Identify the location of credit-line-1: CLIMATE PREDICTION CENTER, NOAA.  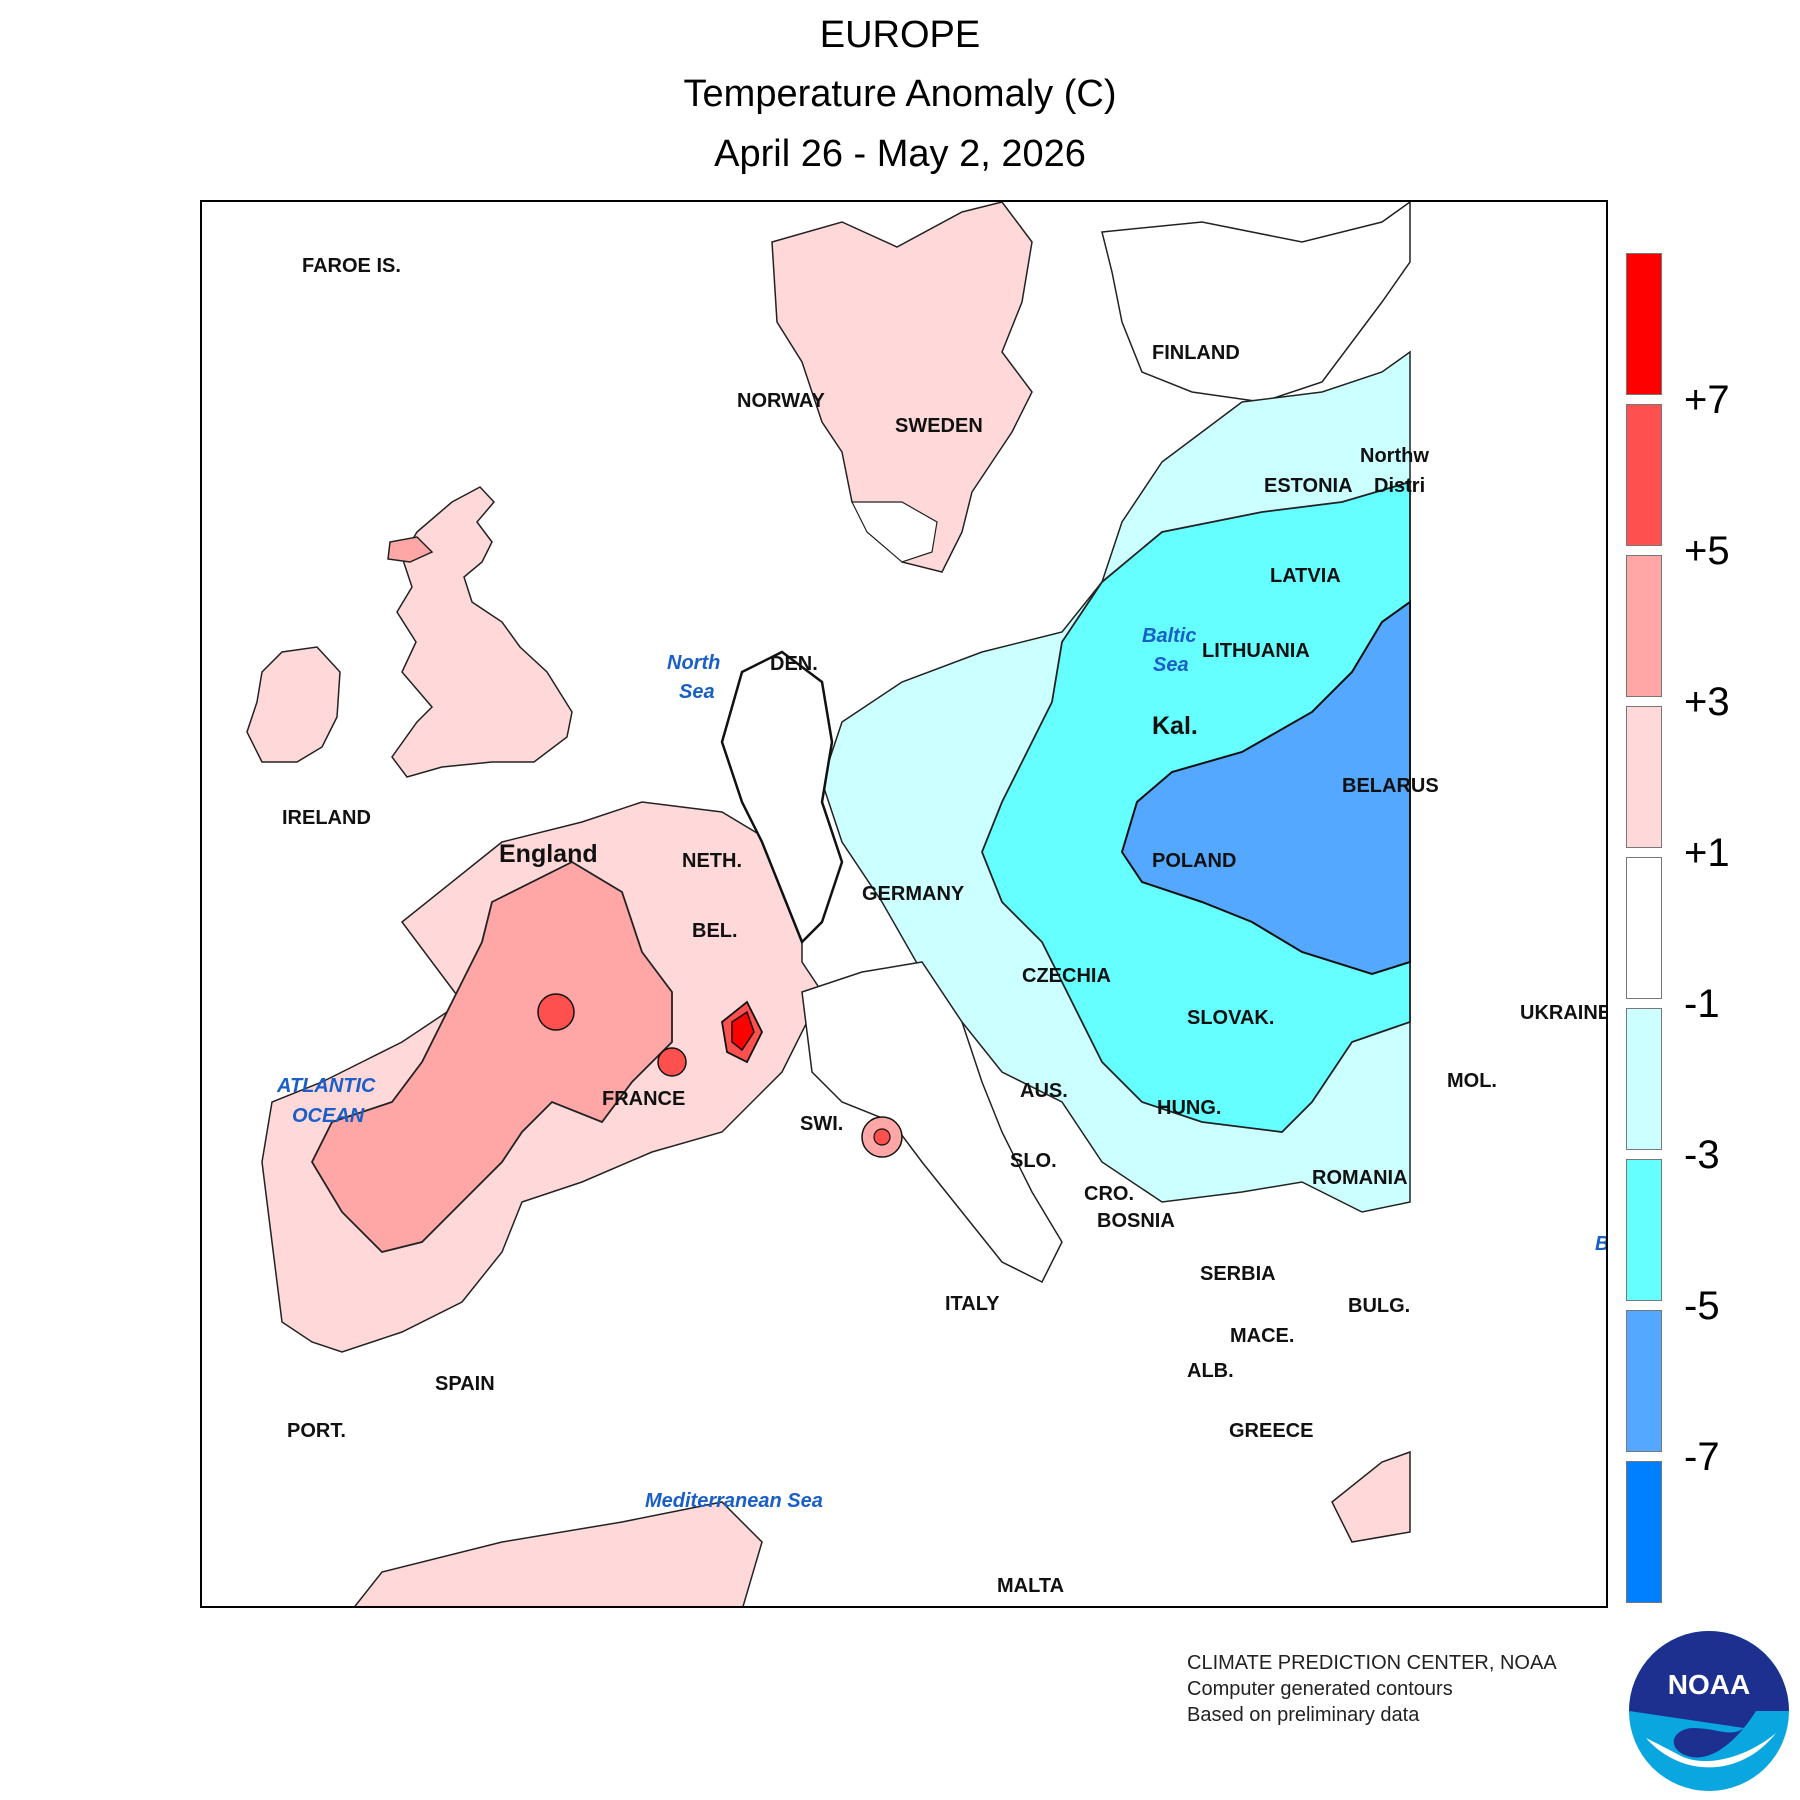
(1372, 1663).